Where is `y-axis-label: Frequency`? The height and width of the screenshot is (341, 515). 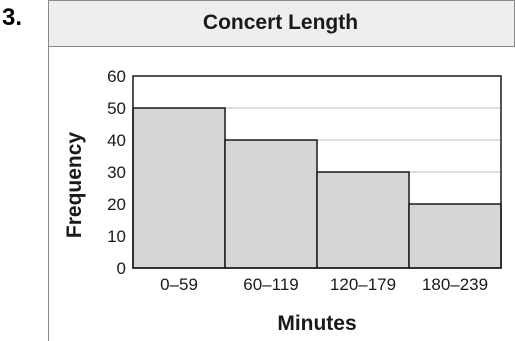 y-axis-label: Frequency is located at coordinates (74, 185).